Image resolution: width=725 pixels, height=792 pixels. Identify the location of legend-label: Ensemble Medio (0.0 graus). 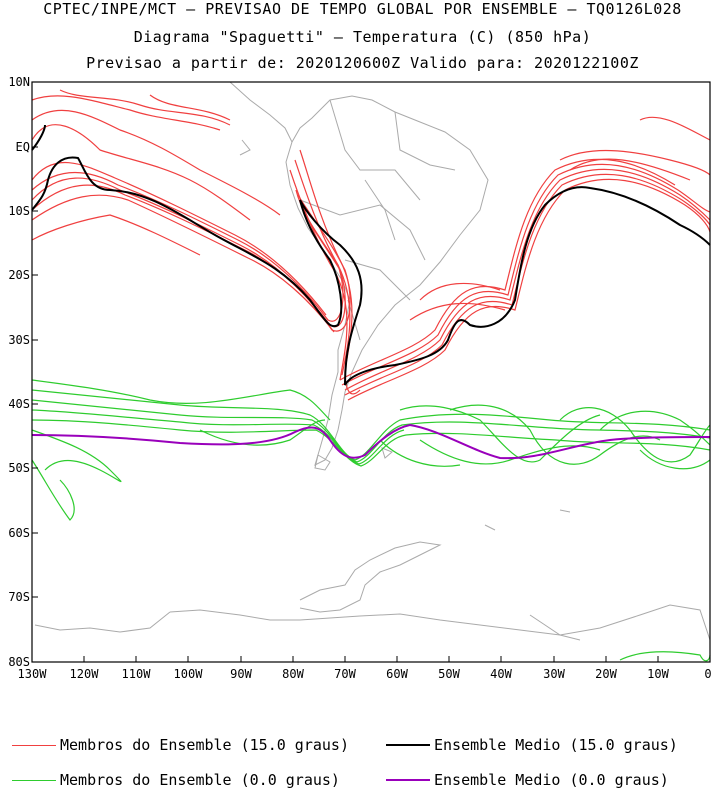
(551, 780).